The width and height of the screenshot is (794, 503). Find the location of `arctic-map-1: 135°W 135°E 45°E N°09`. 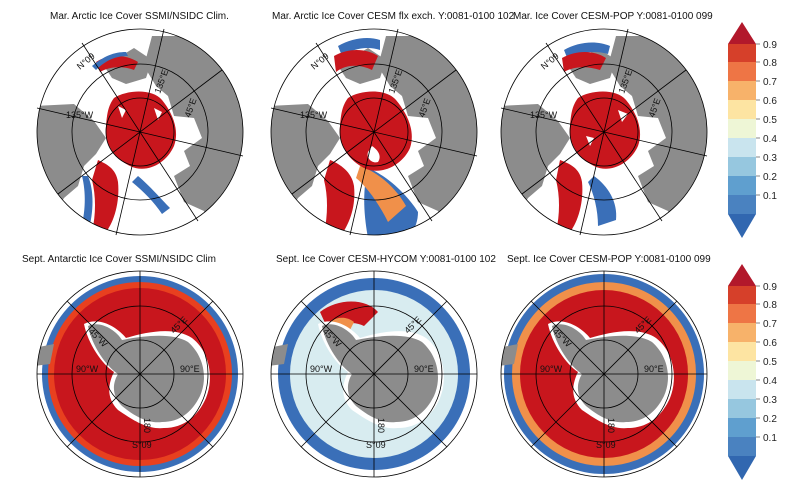

arctic-map-1: 135°W 135°E 45°E N°09 is located at coordinates (140, 132).